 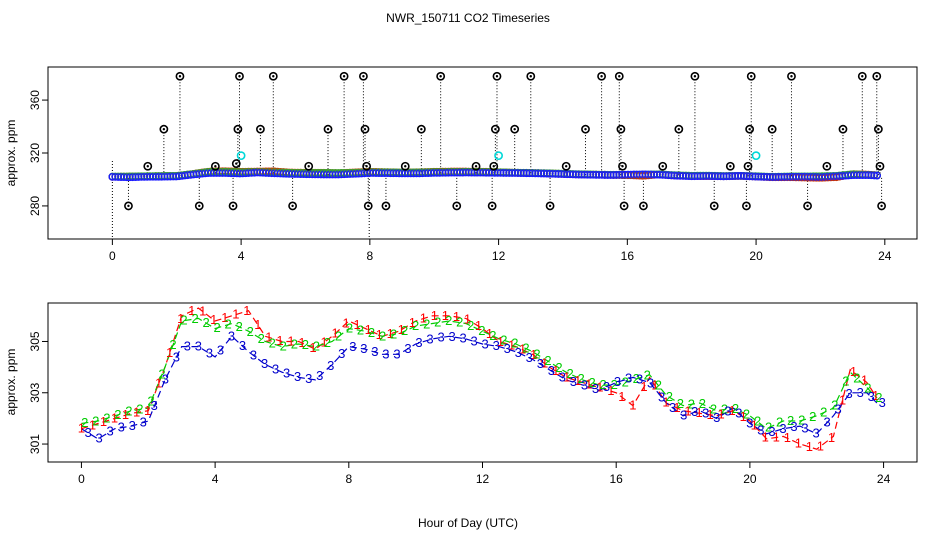 What do you see at coordinates (38, 153) in the screenshot?
I see `panel-top-y-axis: 280 320 360` at bounding box center [38, 153].